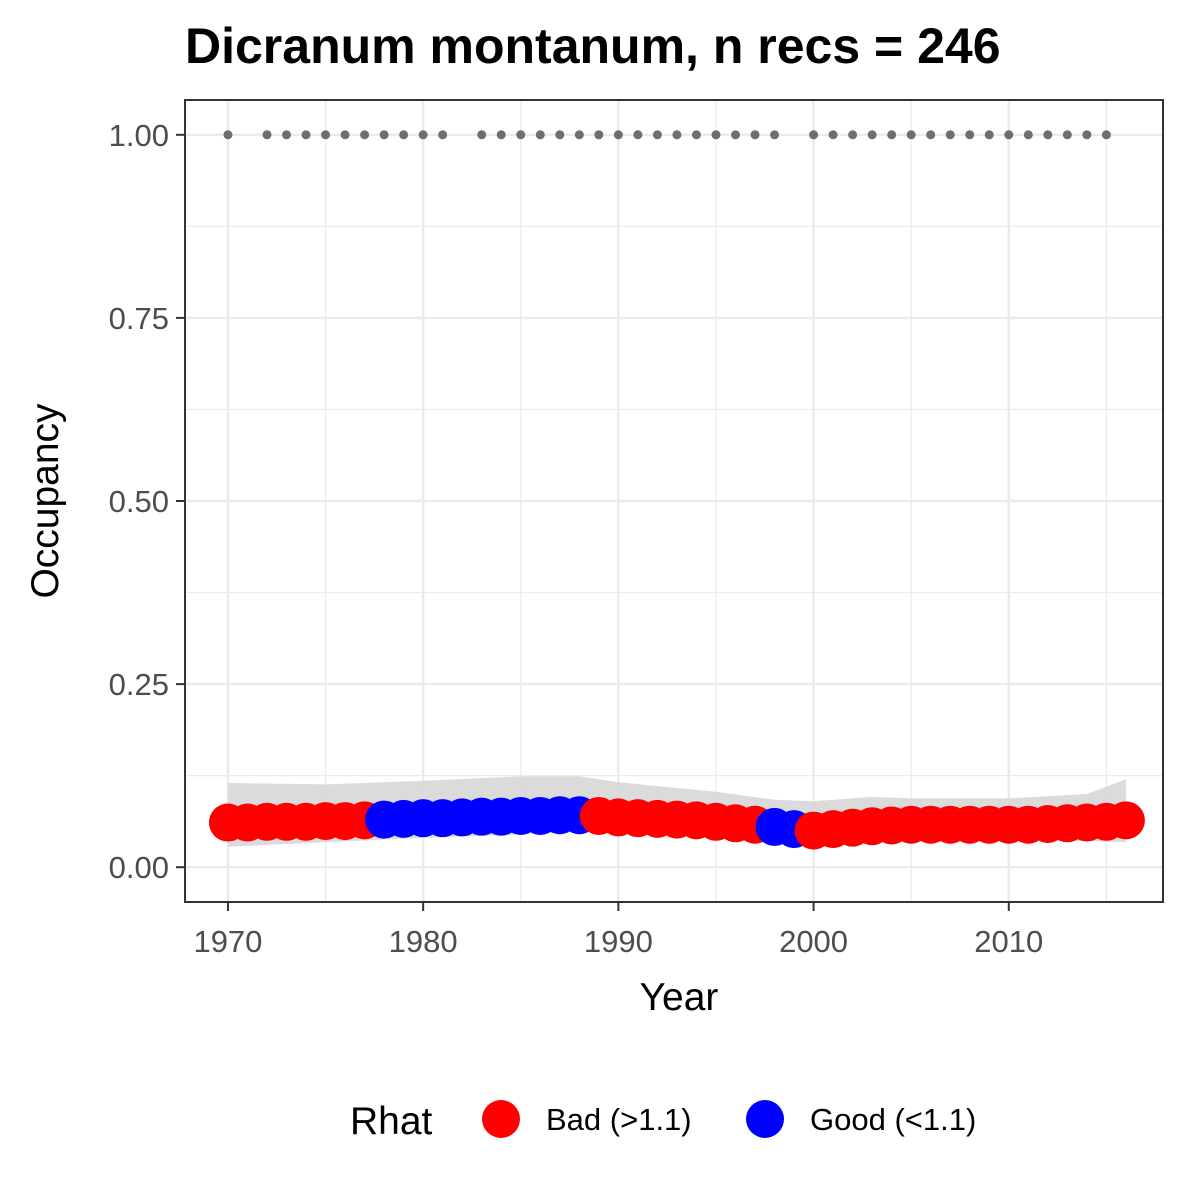 The image size is (1200, 1200). What do you see at coordinates (501, 1119) in the screenshot?
I see `legend-key-bad` at bounding box center [501, 1119].